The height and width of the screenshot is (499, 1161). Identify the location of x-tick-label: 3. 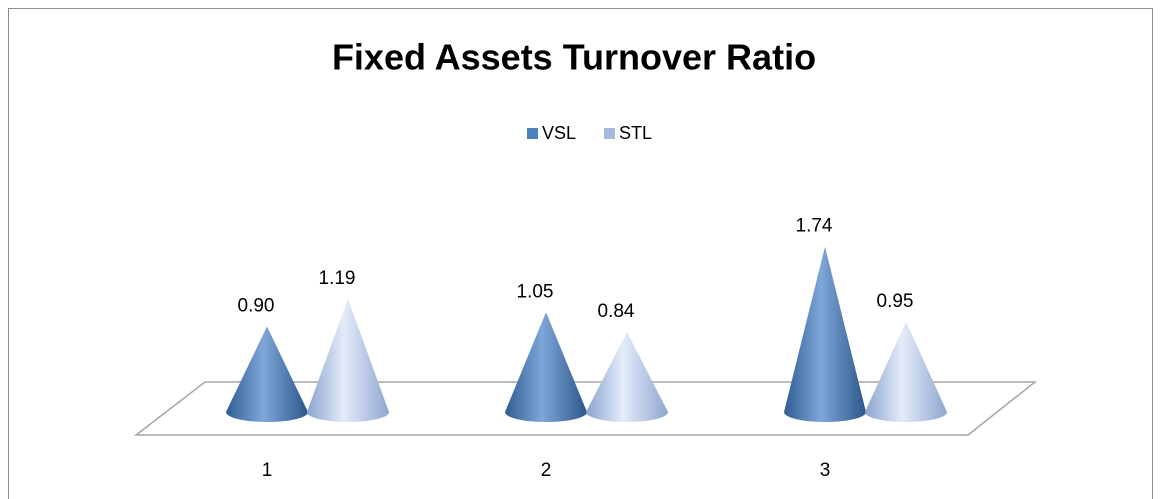
(825, 470).